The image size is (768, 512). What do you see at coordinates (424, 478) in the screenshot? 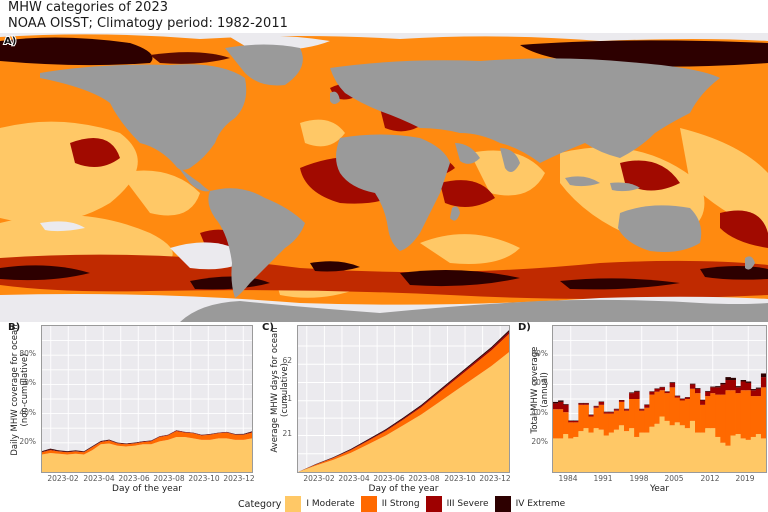
I see `panel-c-xtick: 2023-08` at bounding box center [424, 478].